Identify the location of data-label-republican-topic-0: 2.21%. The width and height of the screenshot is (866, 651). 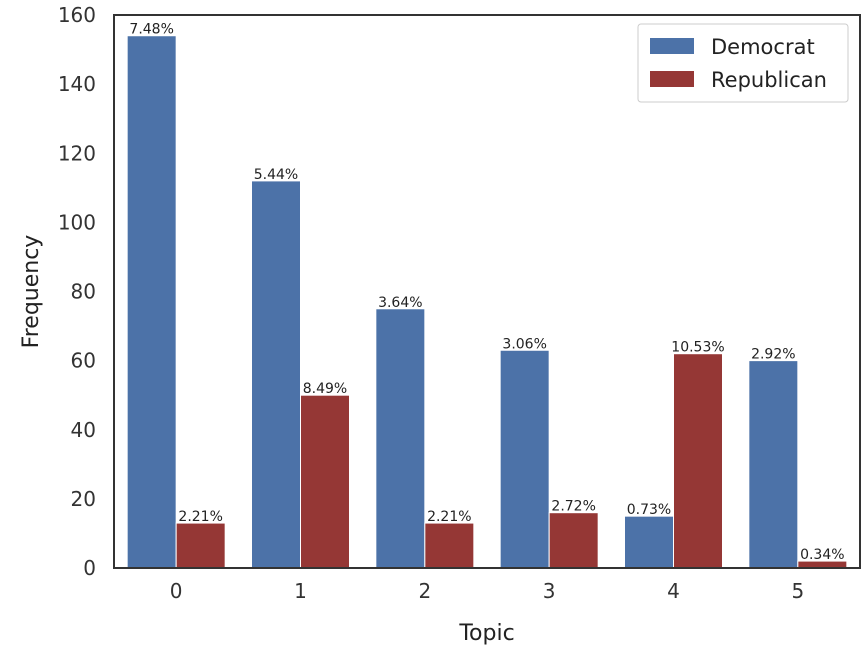
(200, 517).